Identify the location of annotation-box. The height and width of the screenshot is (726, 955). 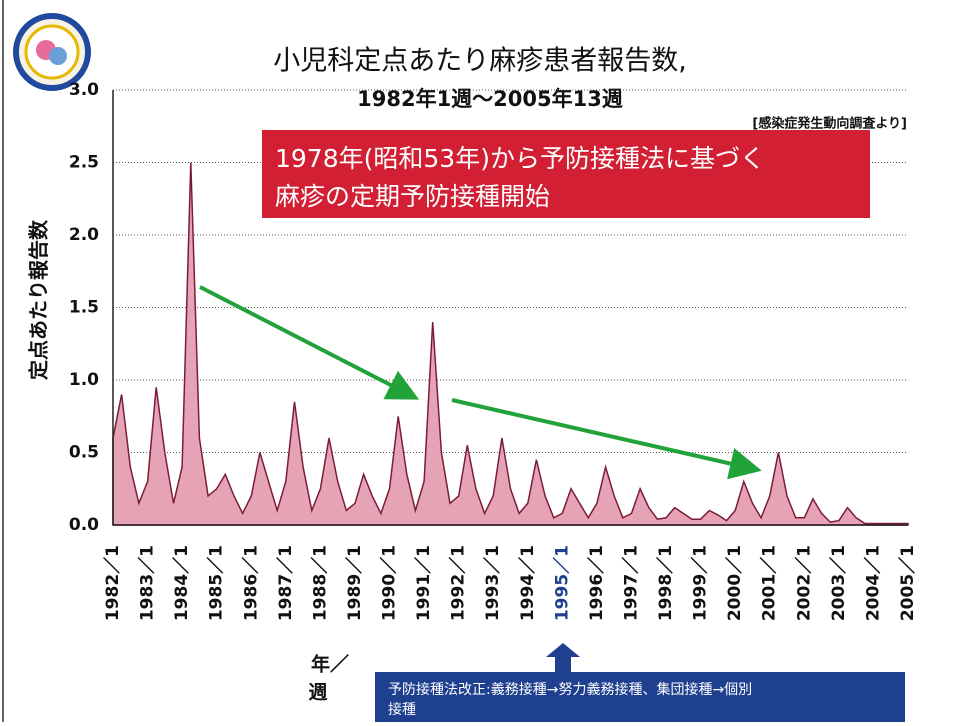
(566, 174).